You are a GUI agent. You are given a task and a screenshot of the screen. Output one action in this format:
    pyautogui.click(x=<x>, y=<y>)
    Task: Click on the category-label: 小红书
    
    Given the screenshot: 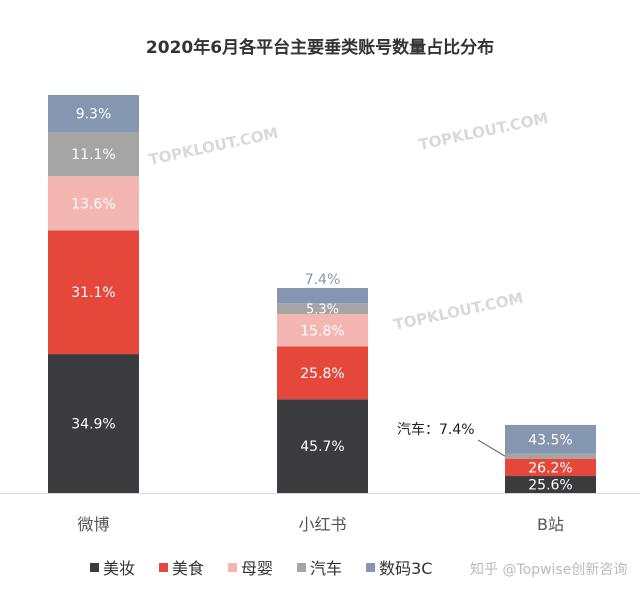 What is the action you would take?
    pyautogui.click(x=322, y=524)
    